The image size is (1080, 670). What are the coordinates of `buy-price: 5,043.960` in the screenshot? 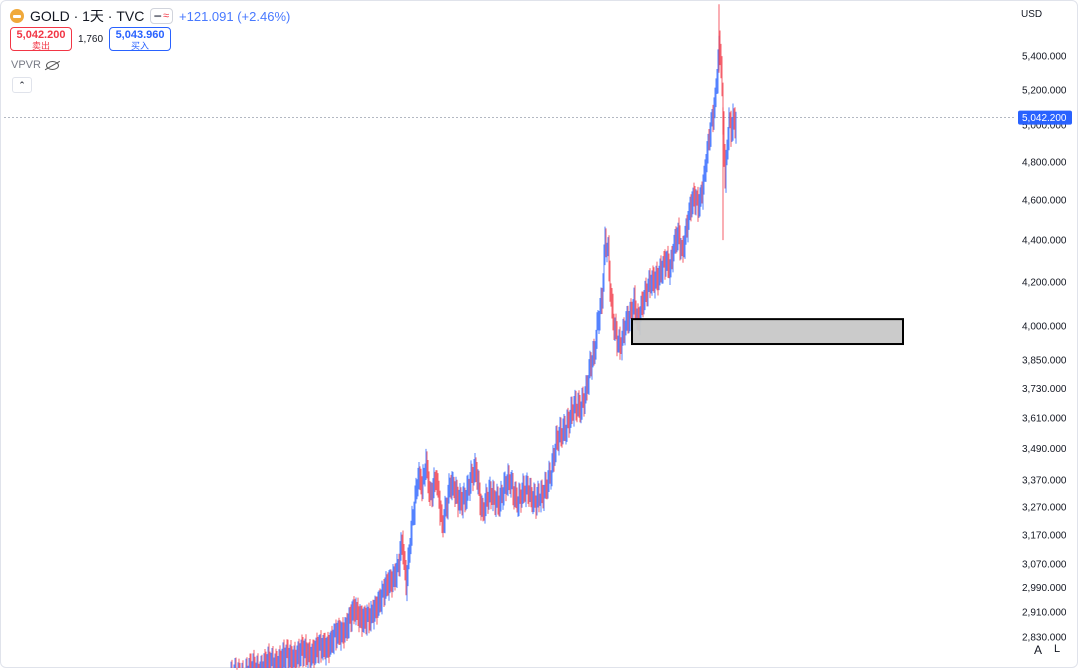 It's located at (140, 35).